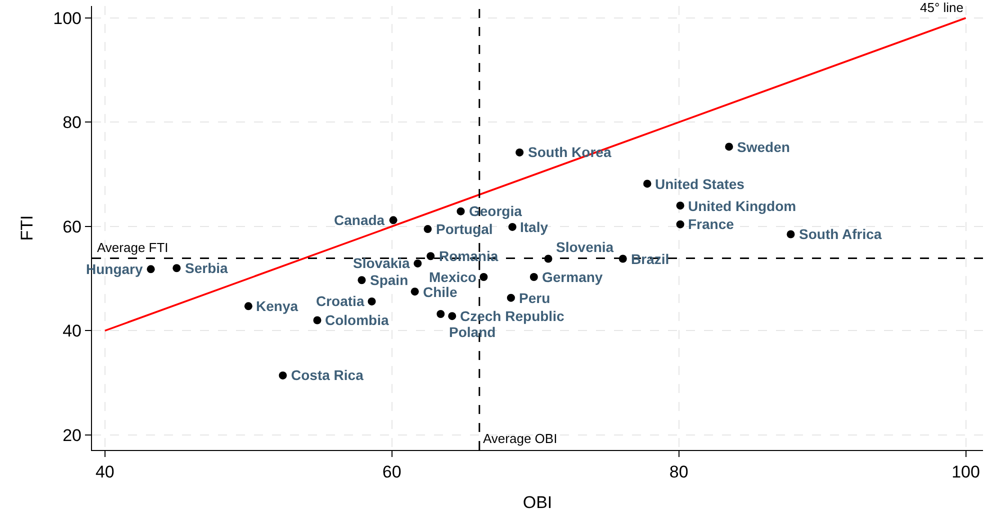  What do you see at coordinates (512, 316) in the screenshot?
I see `annotation: Czech Republic` at bounding box center [512, 316].